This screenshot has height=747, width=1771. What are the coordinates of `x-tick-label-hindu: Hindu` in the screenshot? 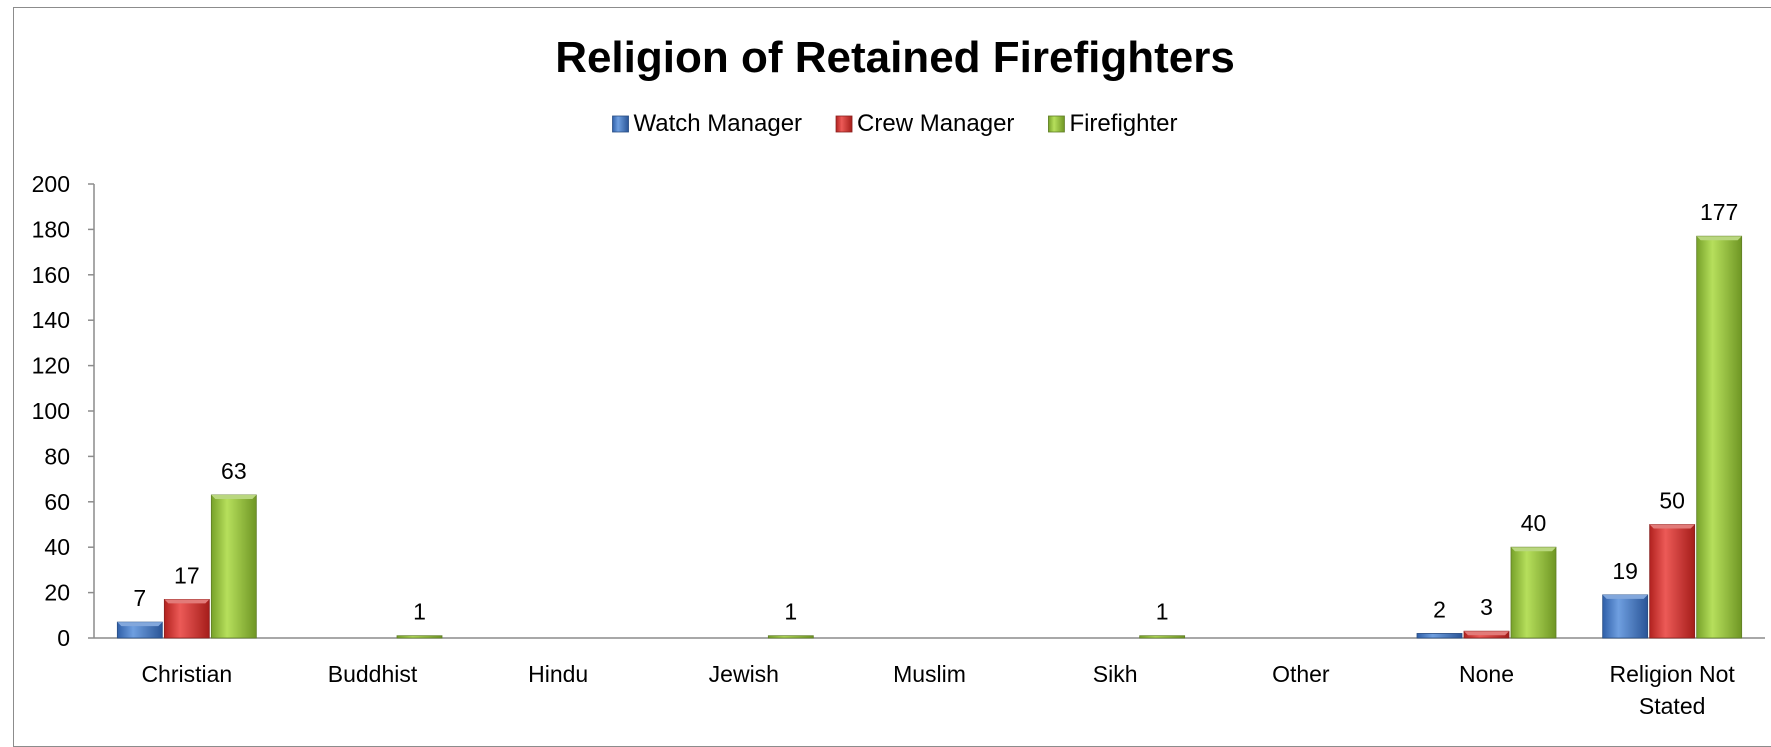 It's located at (558, 674).